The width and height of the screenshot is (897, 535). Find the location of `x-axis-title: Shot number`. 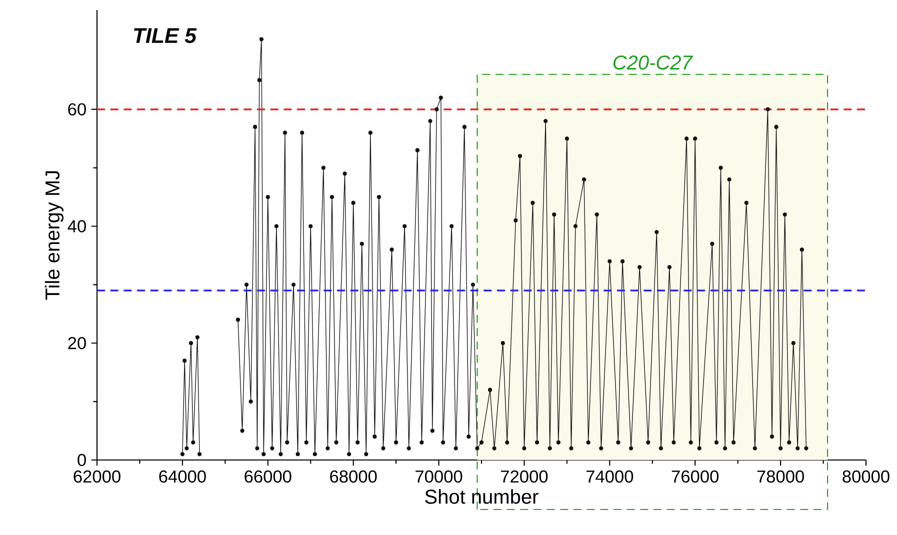

x-axis-title: Shot number is located at coordinates (481, 496).